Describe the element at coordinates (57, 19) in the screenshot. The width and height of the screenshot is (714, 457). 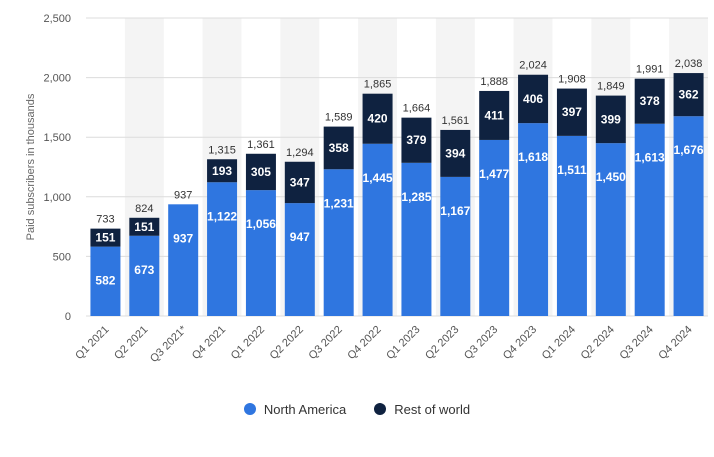
I see `y-tick-label: 2,500` at that location.